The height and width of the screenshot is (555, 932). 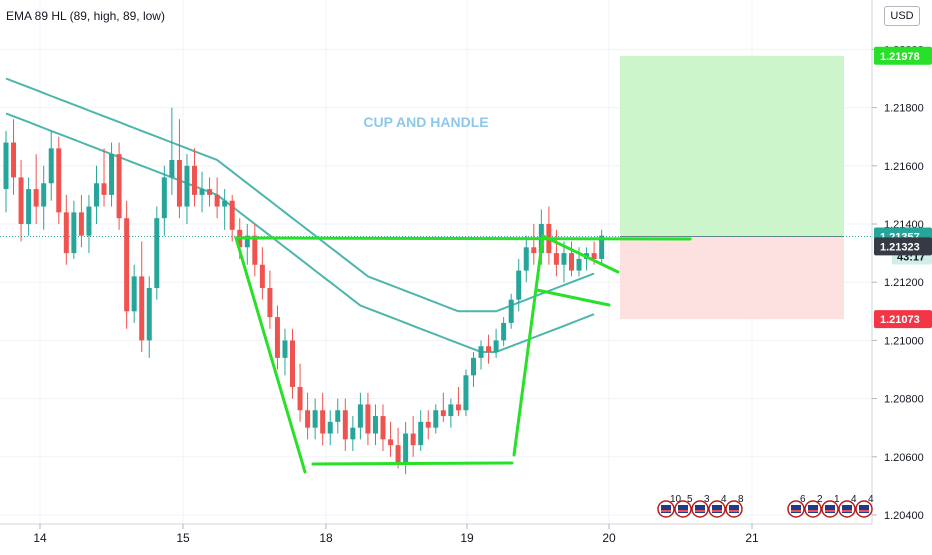 What do you see at coordinates (900, 247) in the screenshot?
I see `handle-price-label: 1.21323` at bounding box center [900, 247].